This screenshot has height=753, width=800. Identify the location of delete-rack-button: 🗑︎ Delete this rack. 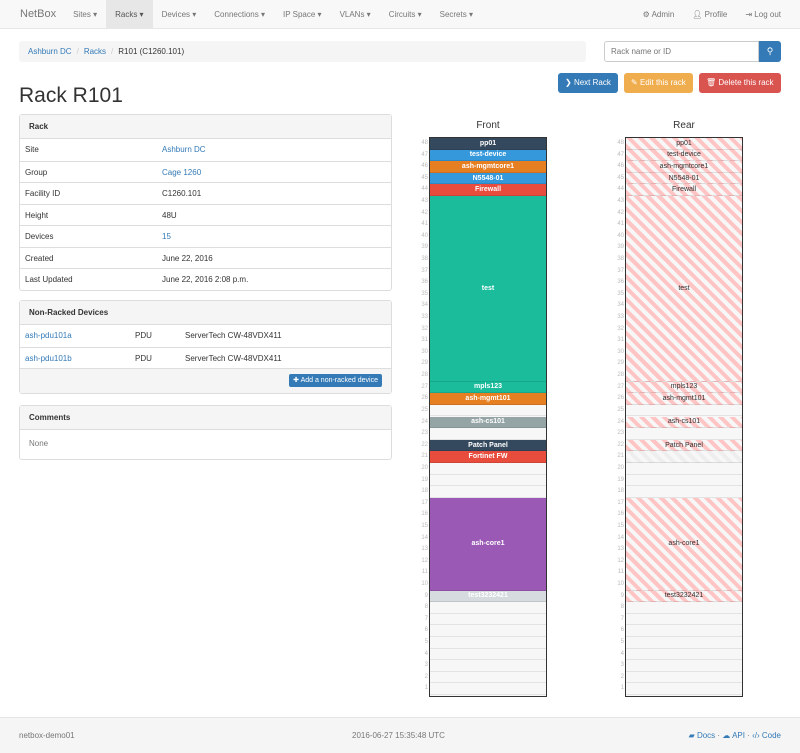
(740, 83).